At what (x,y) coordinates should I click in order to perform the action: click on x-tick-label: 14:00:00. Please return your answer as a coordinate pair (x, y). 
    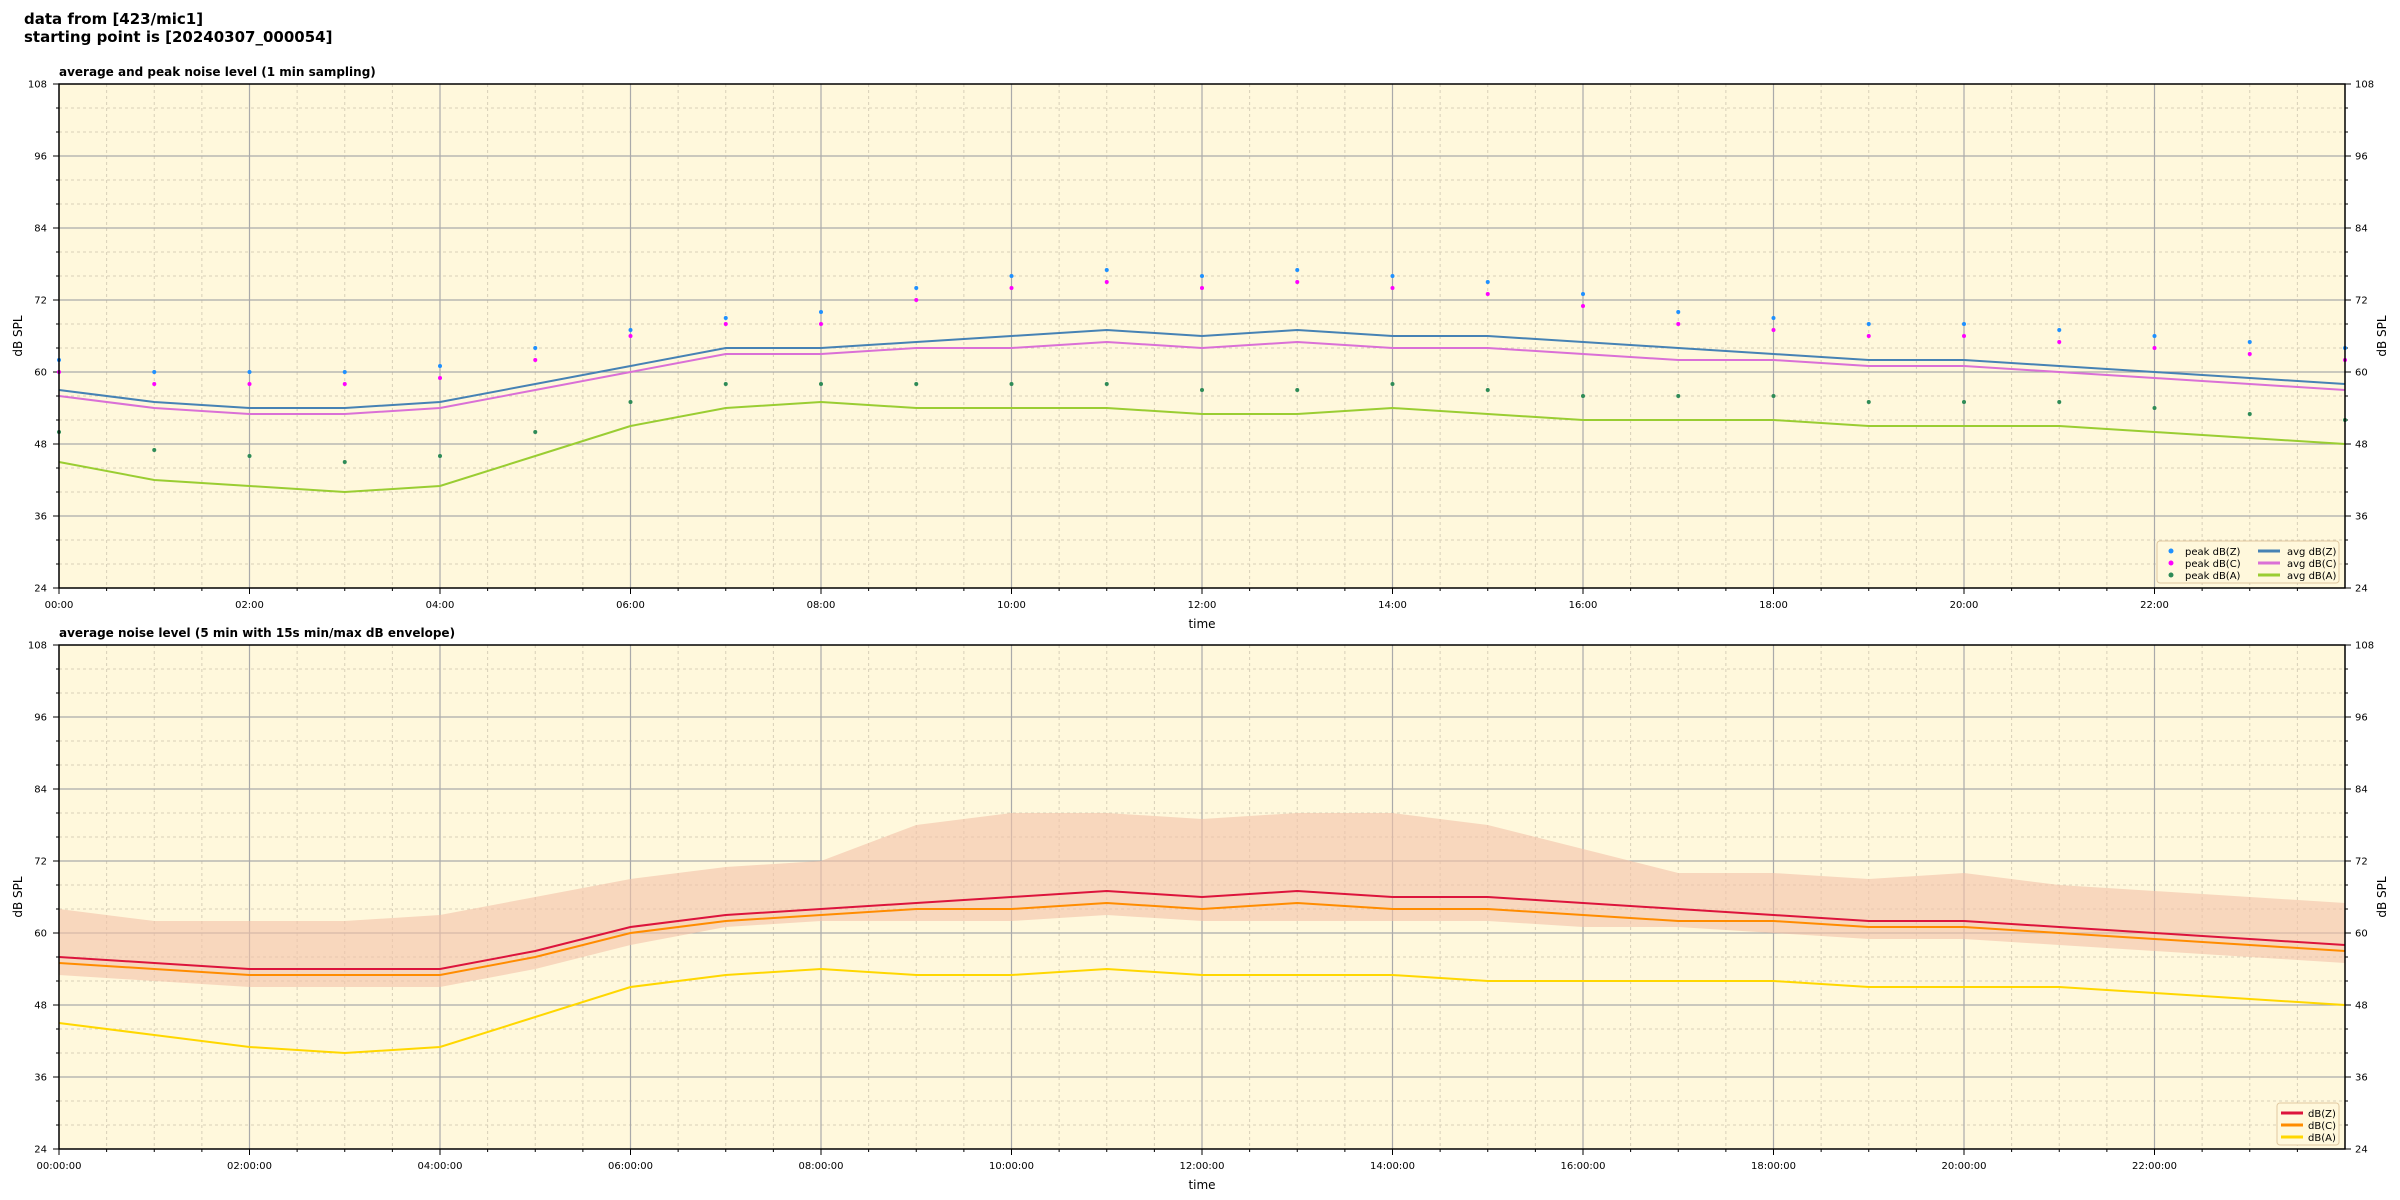
    Looking at the image, I should click on (1392, 1166).